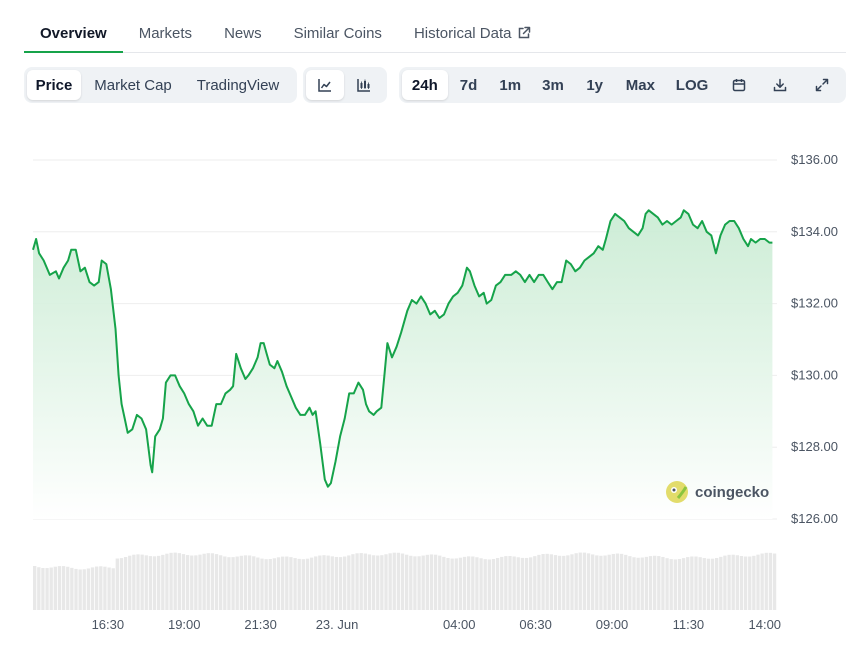  I want to click on candlestick-chart-button, so click(364, 85).